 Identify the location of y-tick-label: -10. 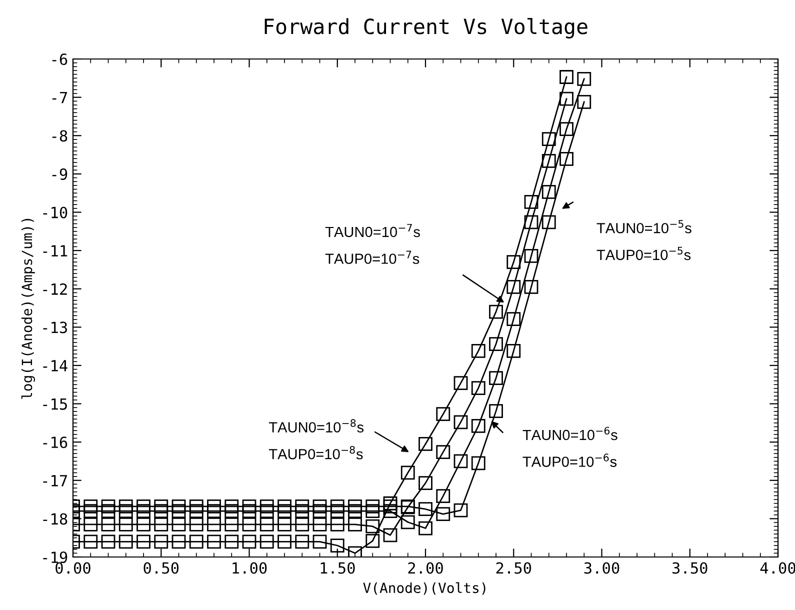
(55, 212).